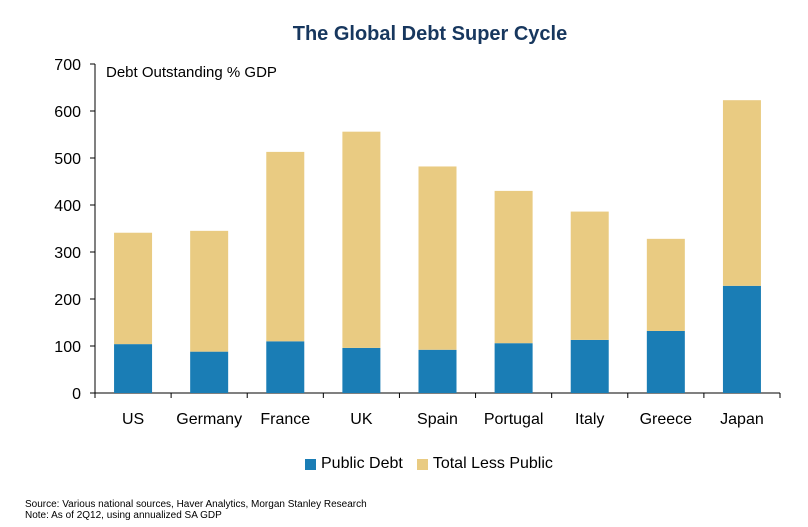  I want to click on y-tick-label: 200, so click(67, 300).